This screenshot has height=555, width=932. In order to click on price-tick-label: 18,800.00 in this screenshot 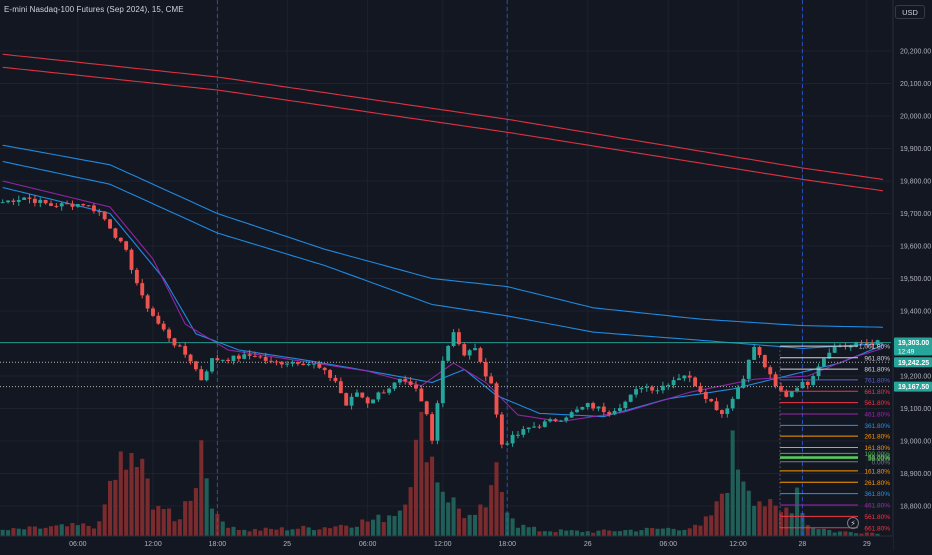, I will do `click(915, 507)`.